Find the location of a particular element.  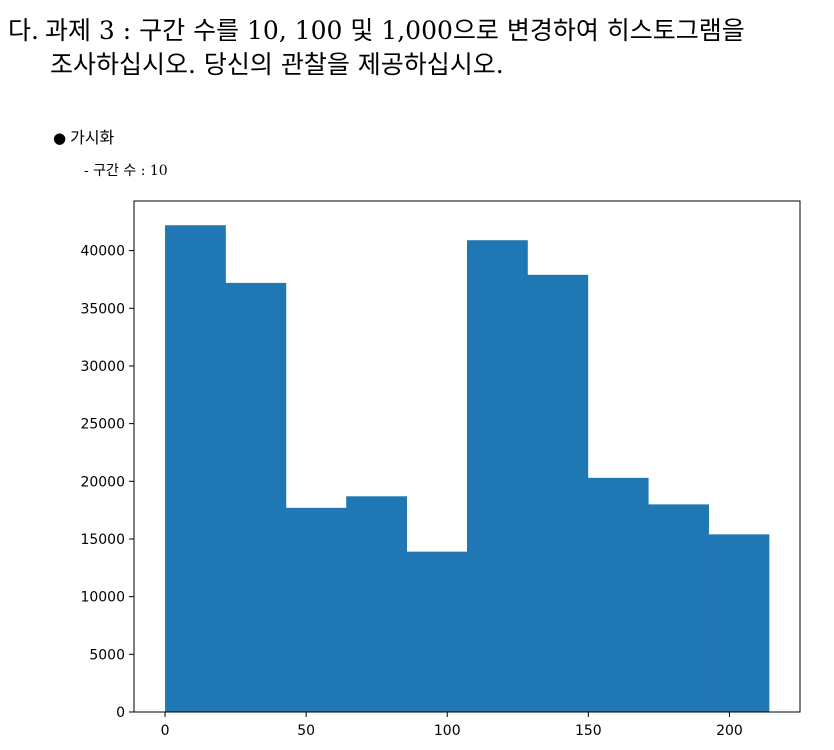

y-tick-label: 10000 is located at coordinates (102, 598).